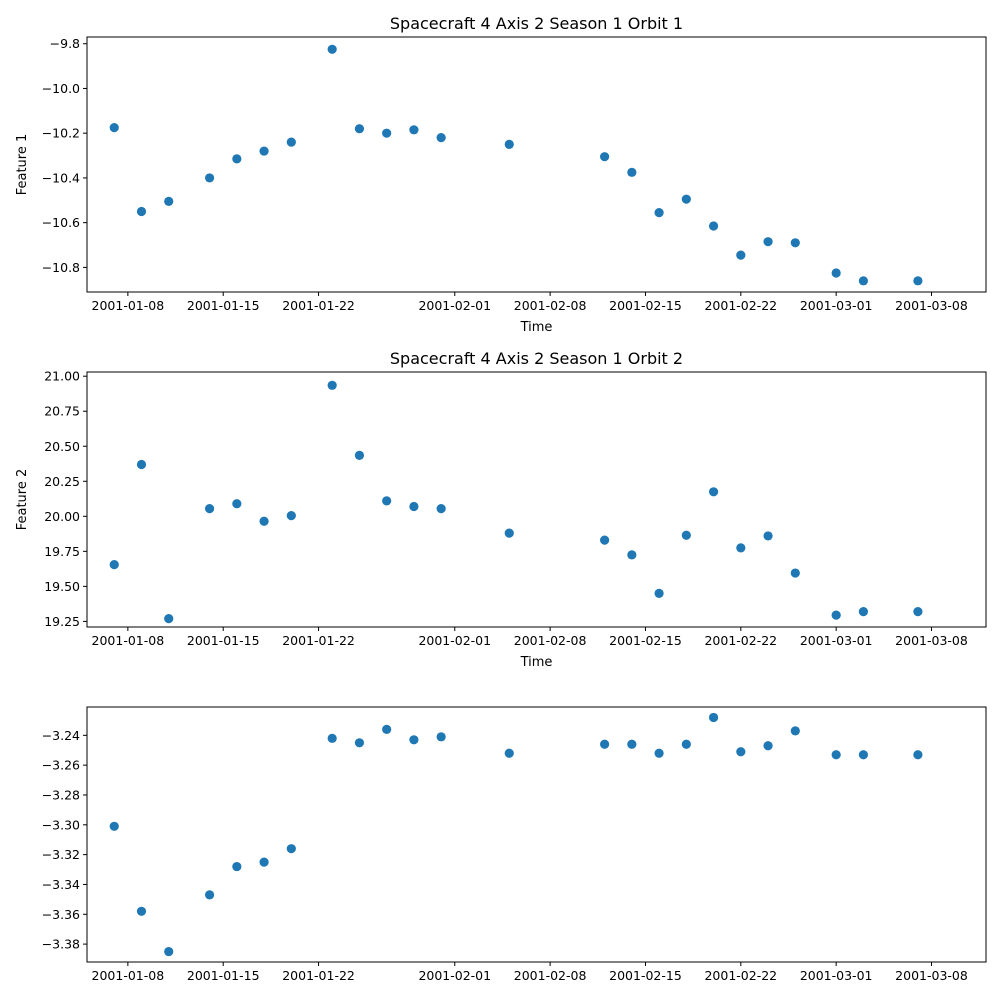 The height and width of the screenshot is (1000, 1000). Describe the element at coordinates (61, 824) in the screenshot. I see `y-tick-label: −3.30` at that location.